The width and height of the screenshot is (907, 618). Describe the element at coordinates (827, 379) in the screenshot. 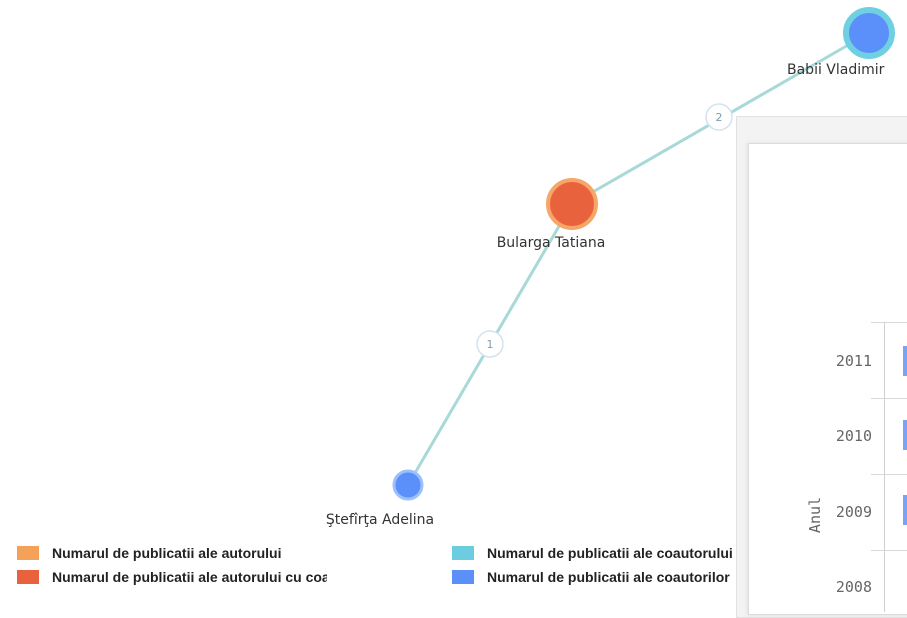

I see `author-year-chart-panel` at that location.